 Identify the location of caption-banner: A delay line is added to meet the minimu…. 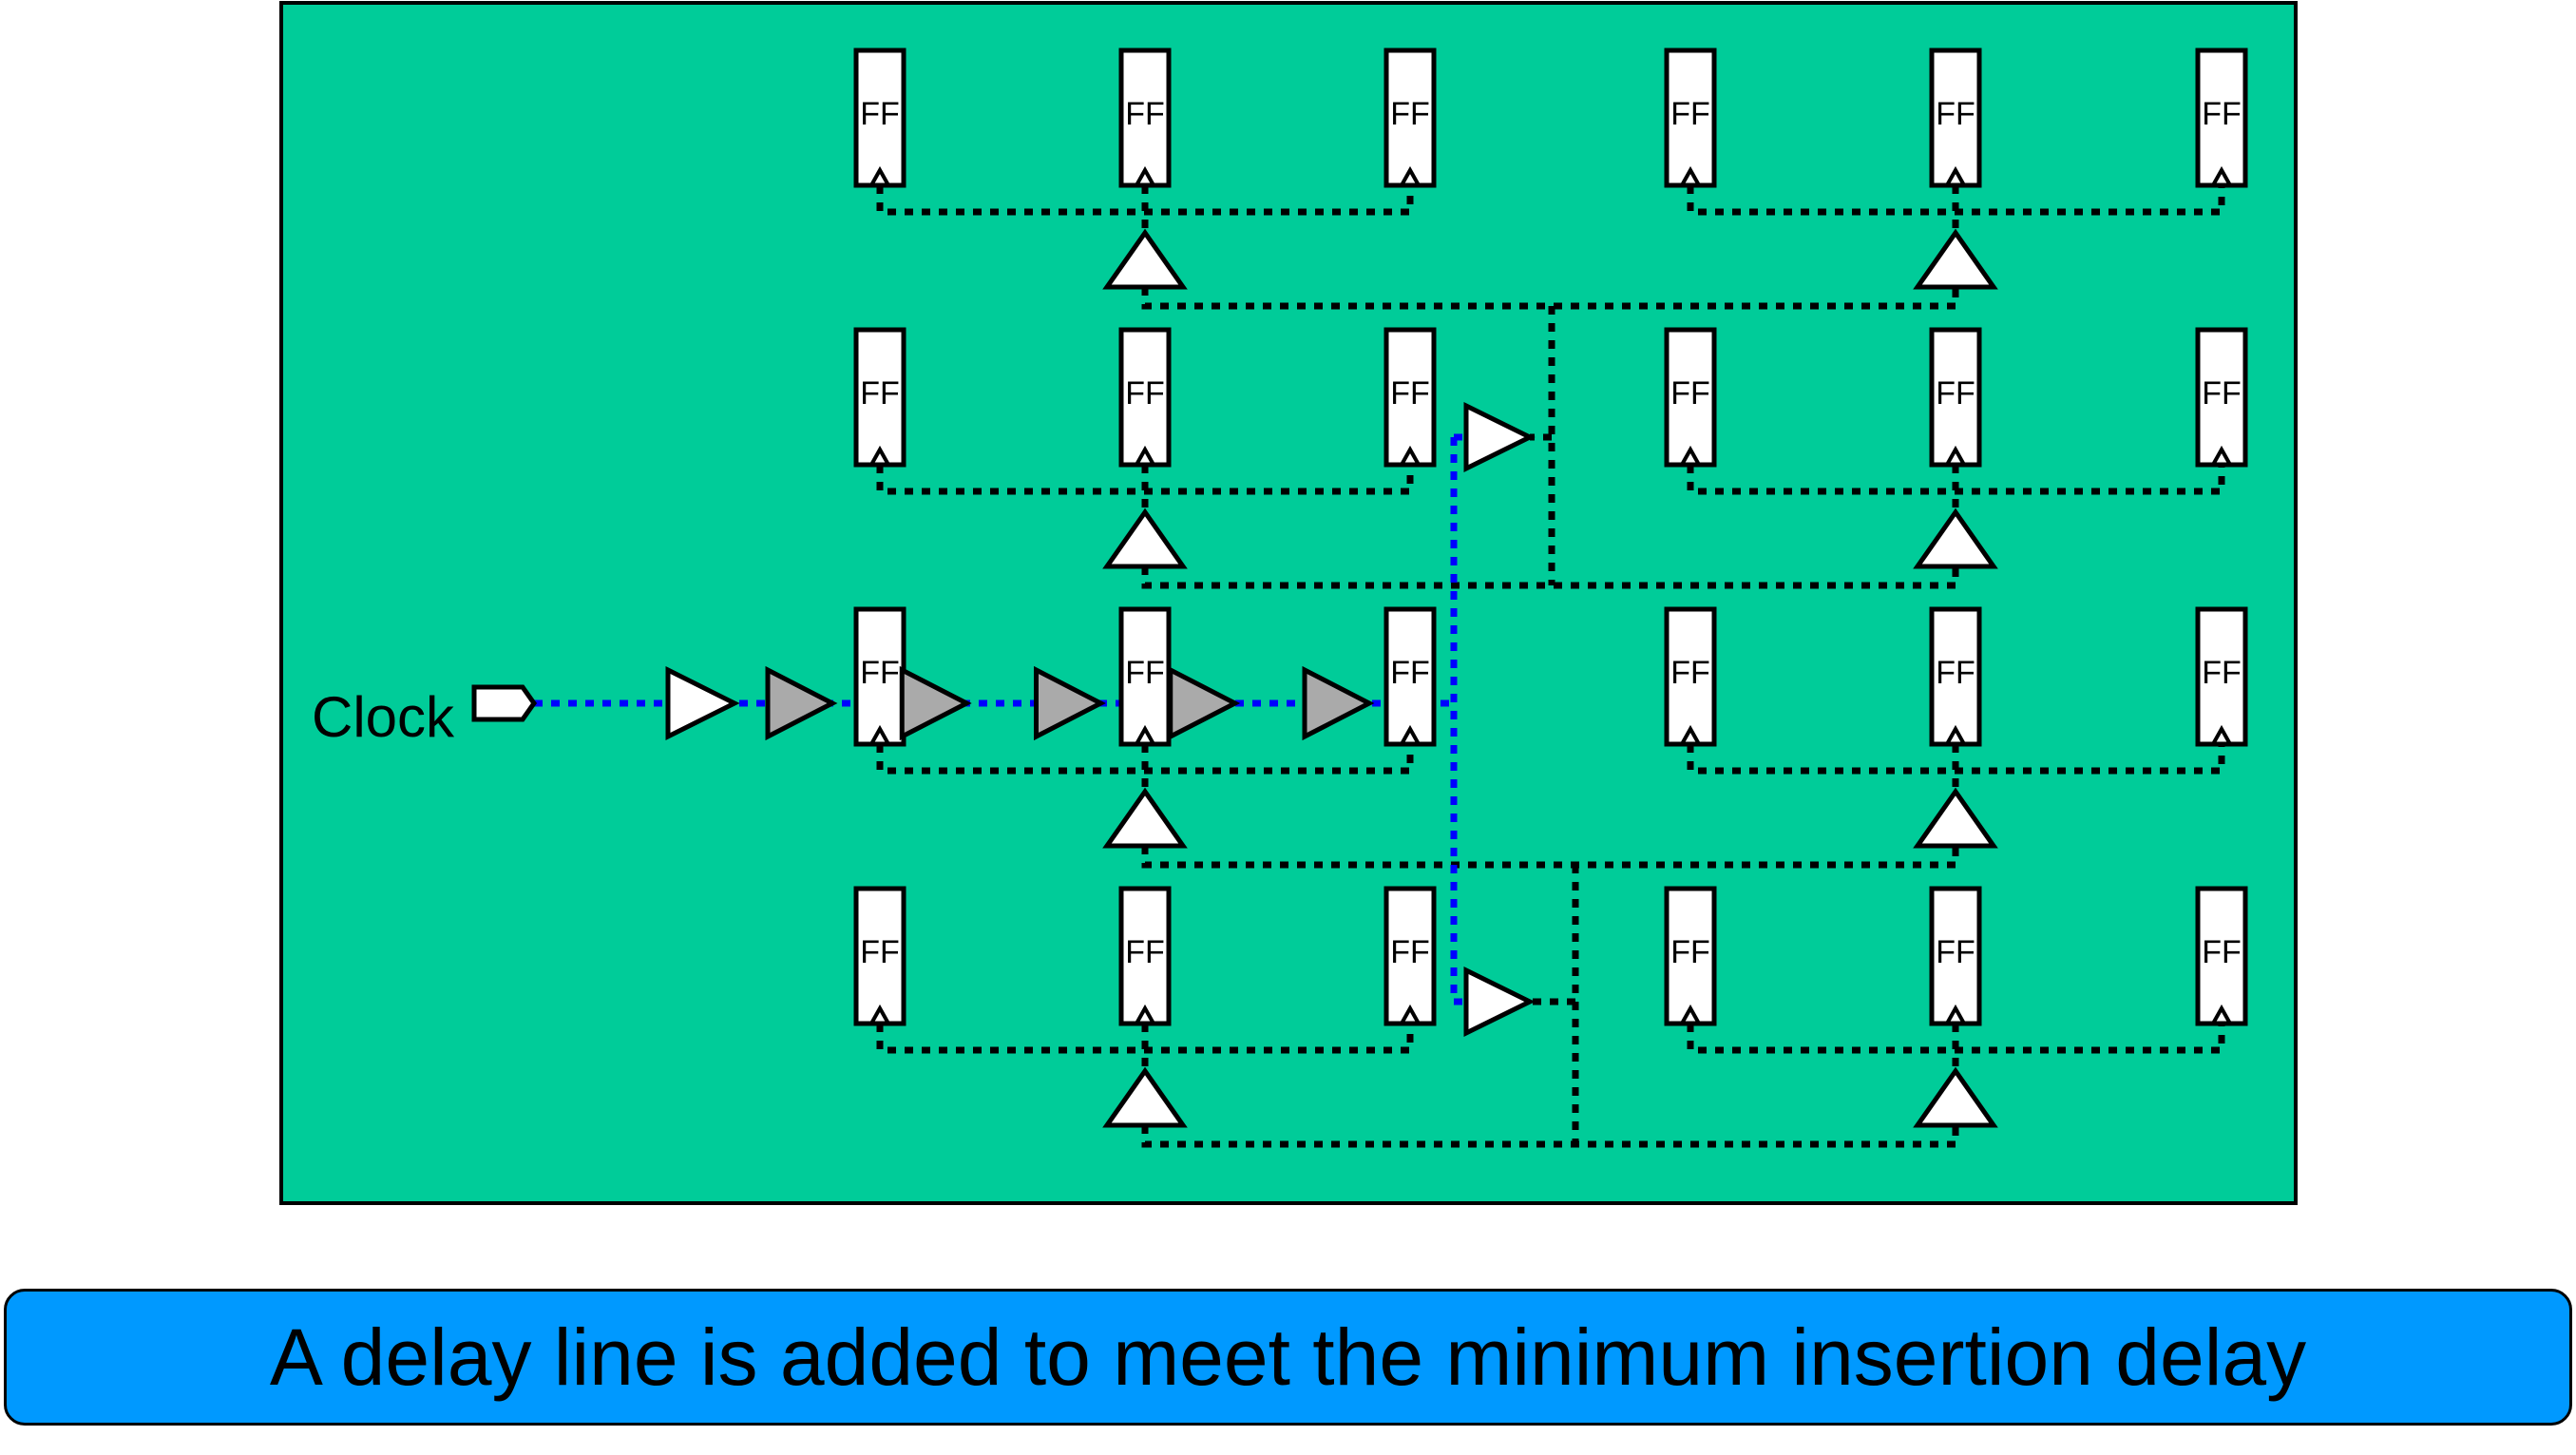
(1288, 1357).